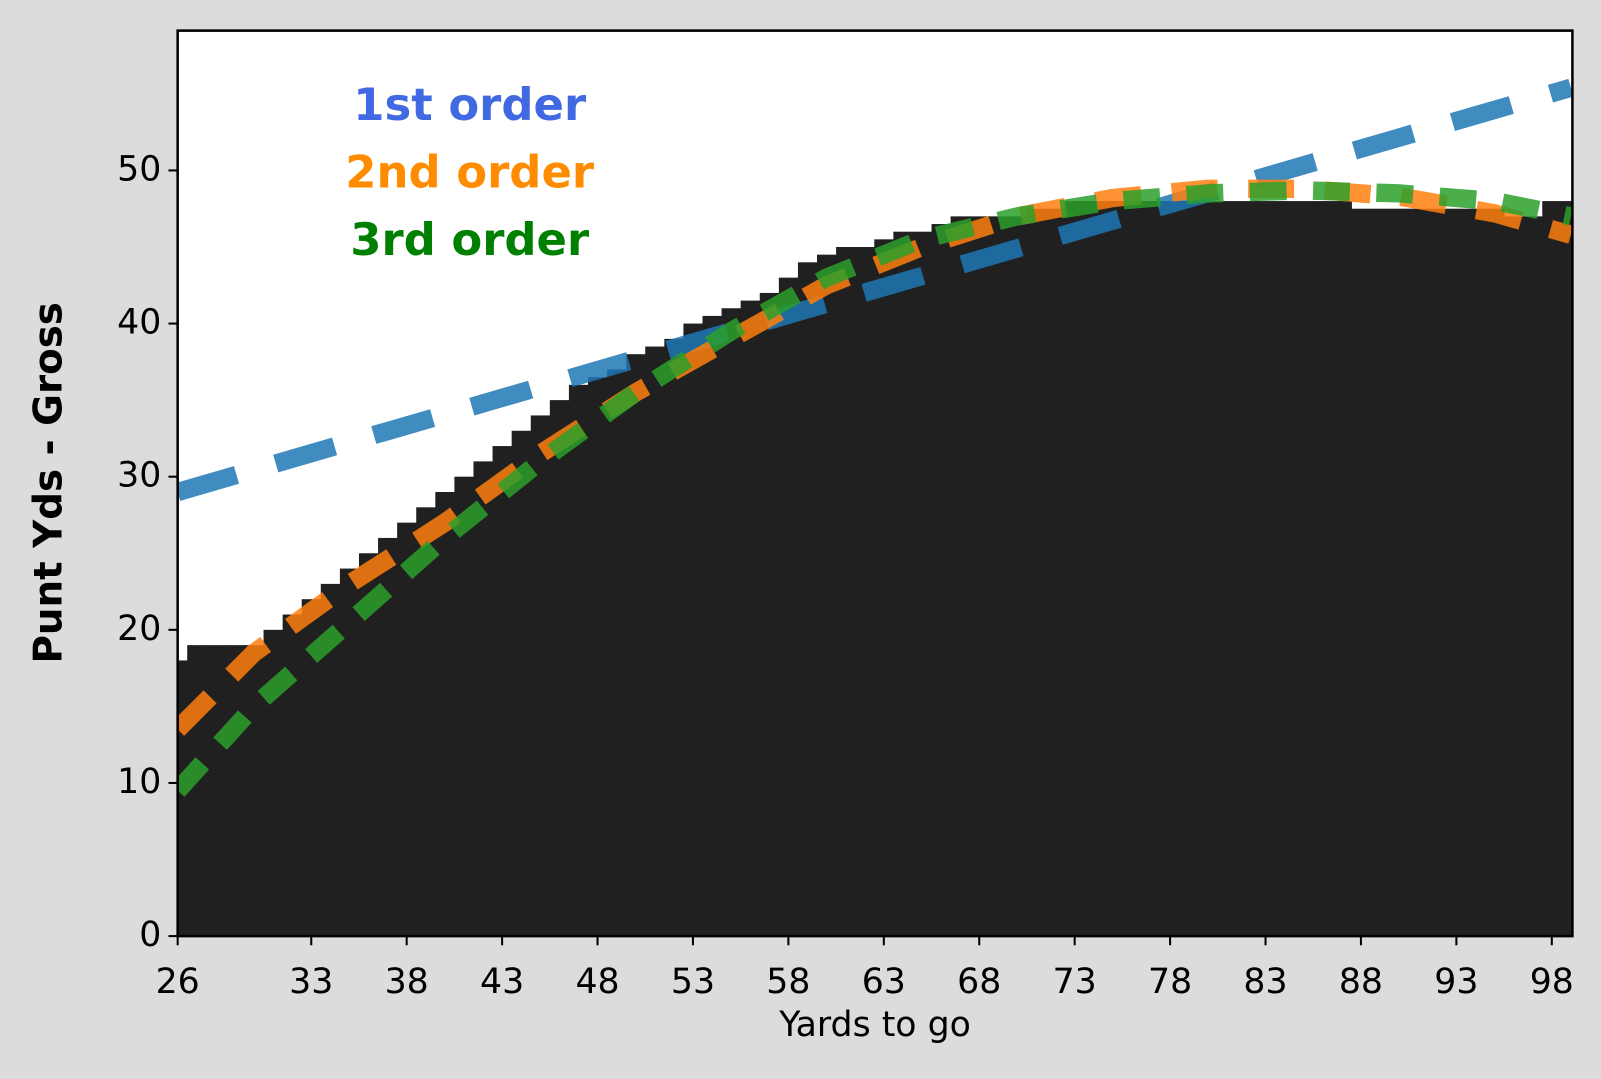 This screenshot has width=1601, height=1079. What do you see at coordinates (470, 239) in the screenshot?
I see `legend-label: 3rd order` at bounding box center [470, 239].